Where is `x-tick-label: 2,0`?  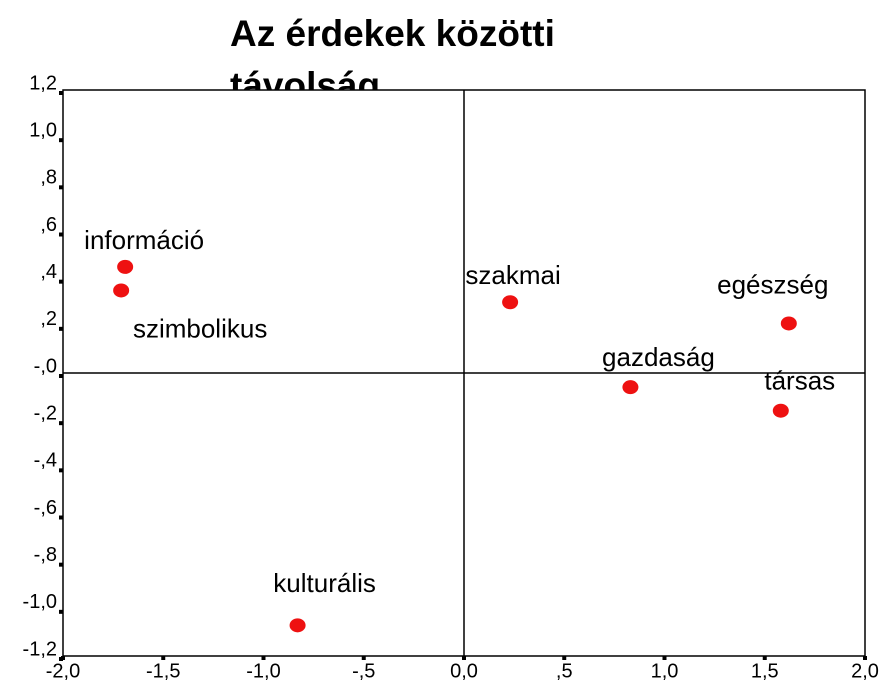 x-tick-label: 2,0 is located at coordinates (865, 671).